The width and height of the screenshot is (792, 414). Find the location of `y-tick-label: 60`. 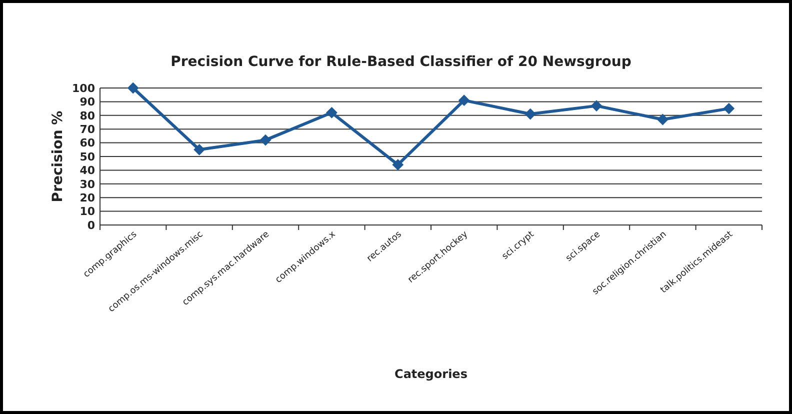

y-tick-label: 60 is located at coordinates (88, 143).